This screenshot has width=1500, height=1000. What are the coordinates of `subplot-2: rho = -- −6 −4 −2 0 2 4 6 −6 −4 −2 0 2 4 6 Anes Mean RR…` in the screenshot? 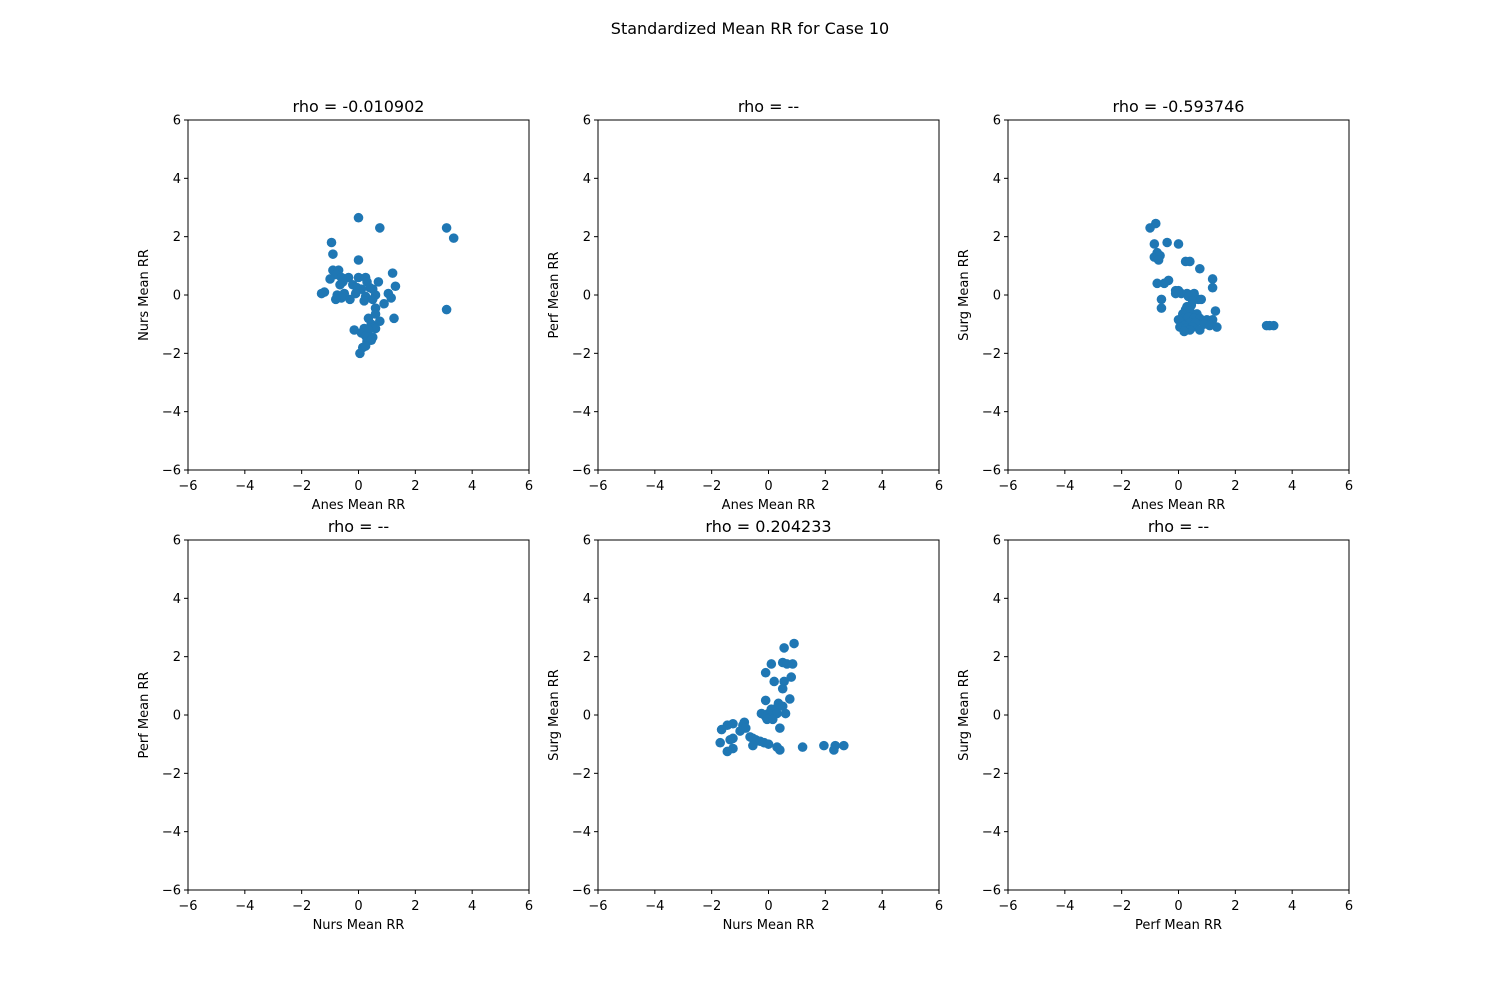 It's located at (745, 305).